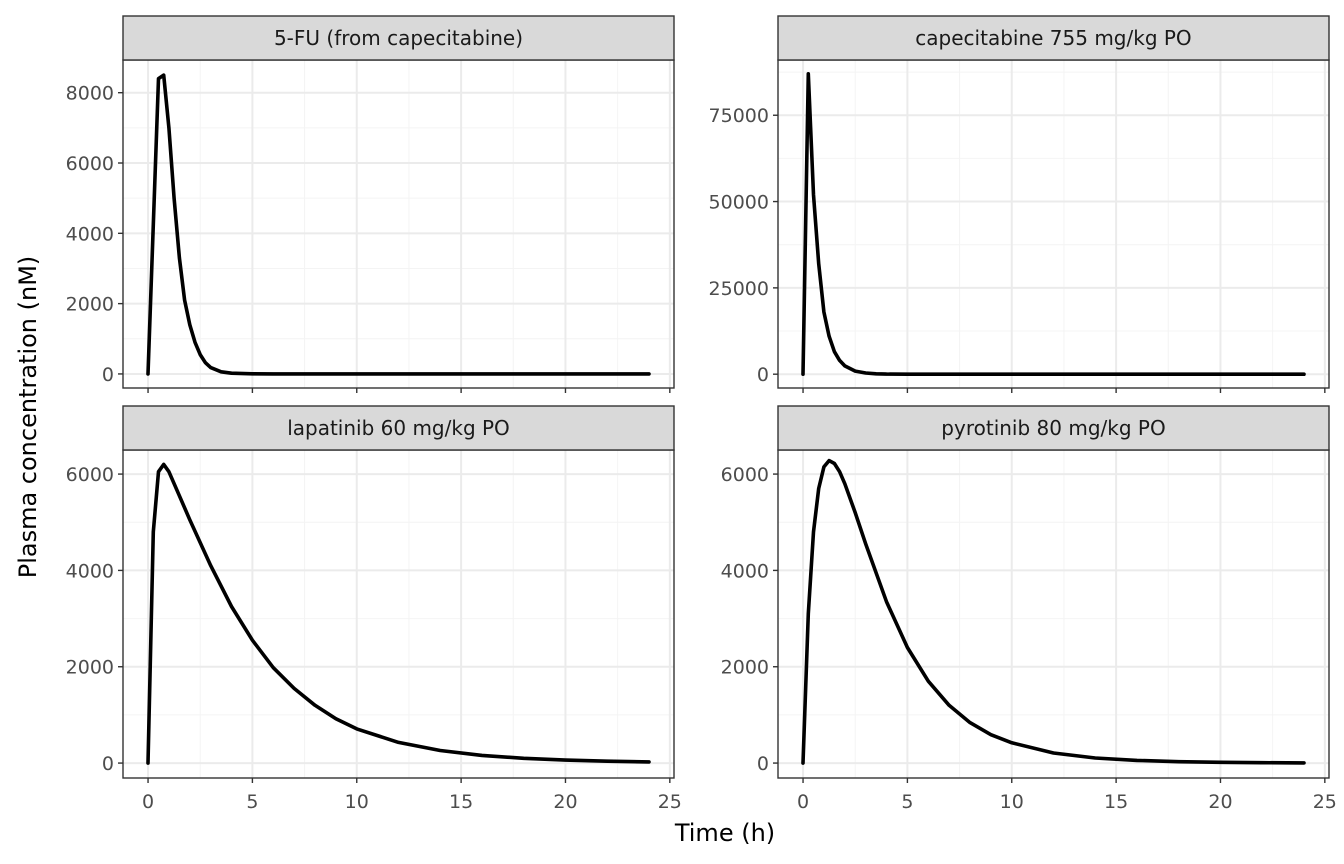 The image size is (1344, 864). I want to click on y-tick-label: 8000, so click(90, 94).